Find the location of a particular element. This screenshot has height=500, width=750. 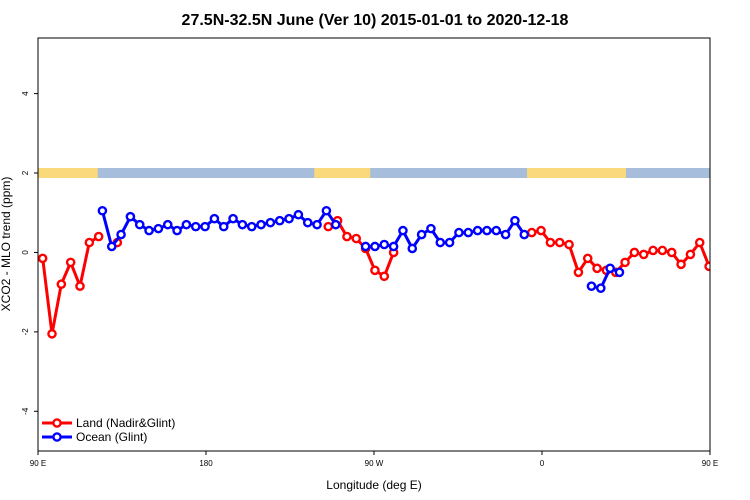

x-tick-label-3: 0 is located at coordinates (542, 463).